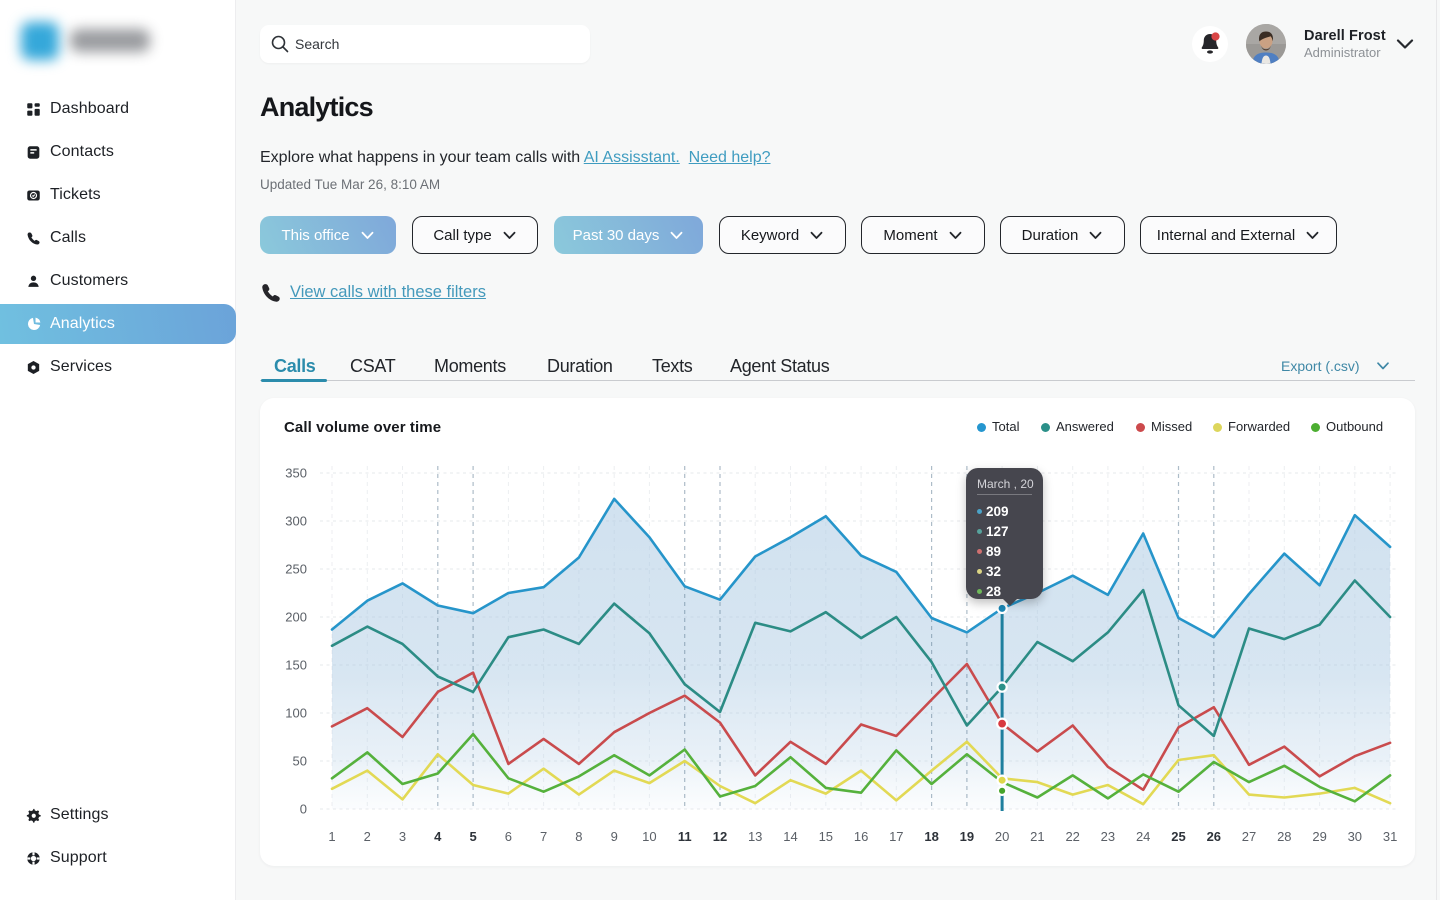  Describe the element at coordinates (296, 569) in the screenshot. I see `svg-text: 250` at that location.